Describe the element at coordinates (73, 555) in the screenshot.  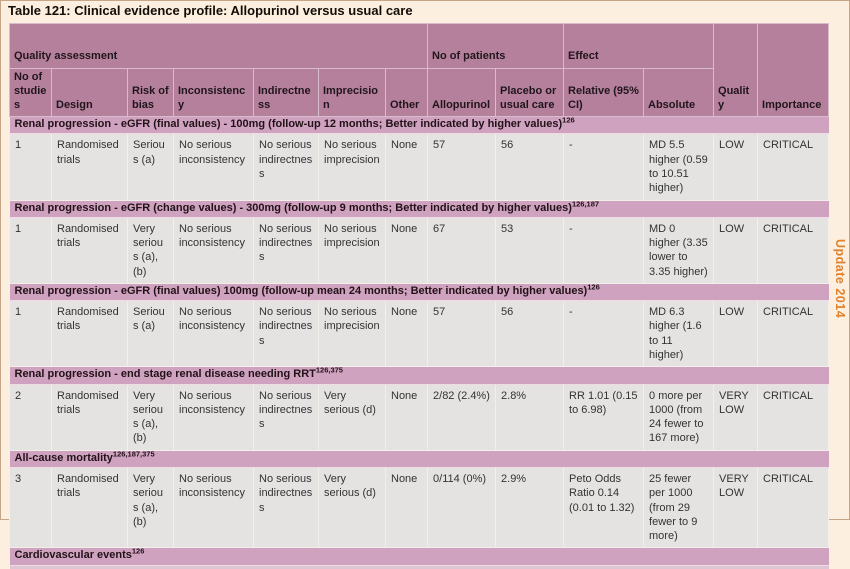
I see `section-title-text: Cardiovascular events` at that location.